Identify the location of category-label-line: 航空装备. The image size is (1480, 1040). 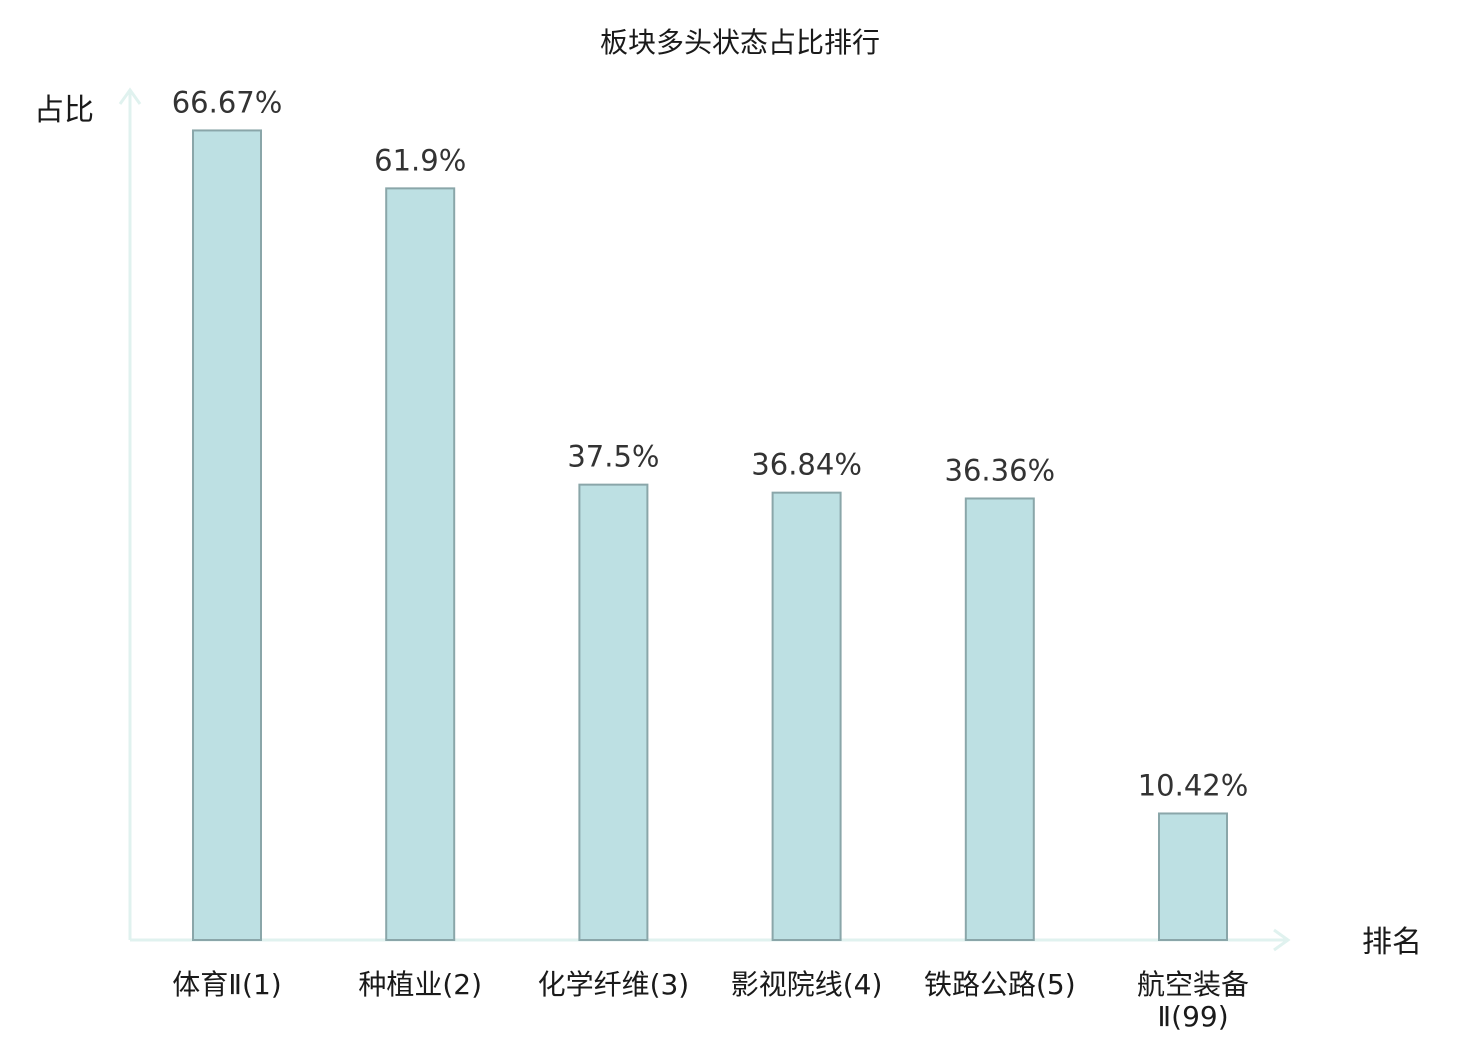
(1193, 984).